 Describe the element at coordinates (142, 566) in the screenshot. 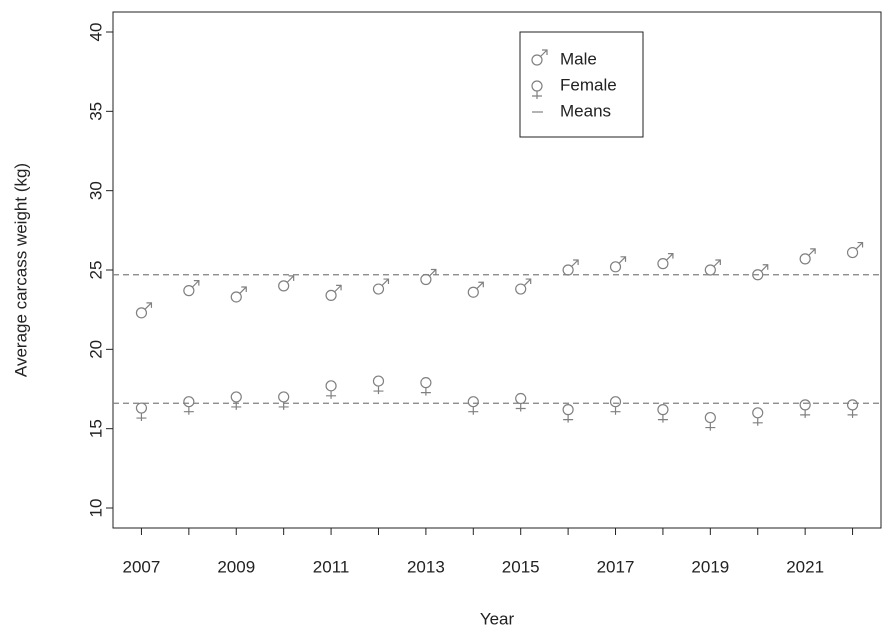

I see `x-tick-label: 2007` at that location.